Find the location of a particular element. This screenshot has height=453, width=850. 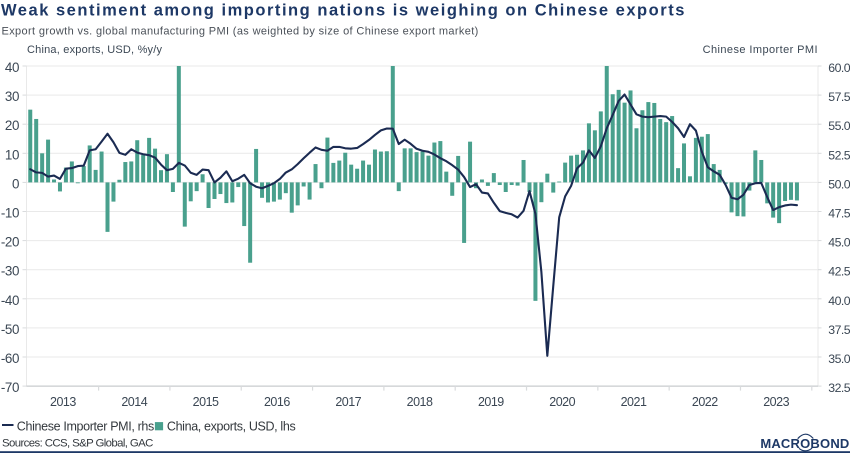

svg-text: 2023 is located at coordinates (776, 402).